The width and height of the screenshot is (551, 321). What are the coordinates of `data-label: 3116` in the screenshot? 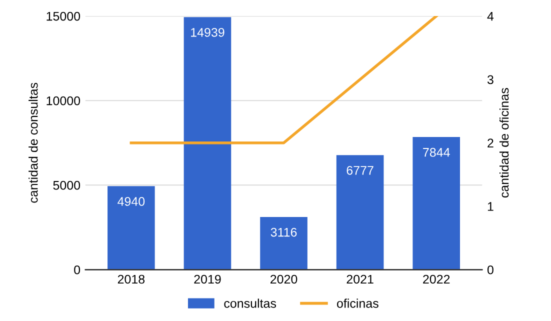 It's located at (283, 232).